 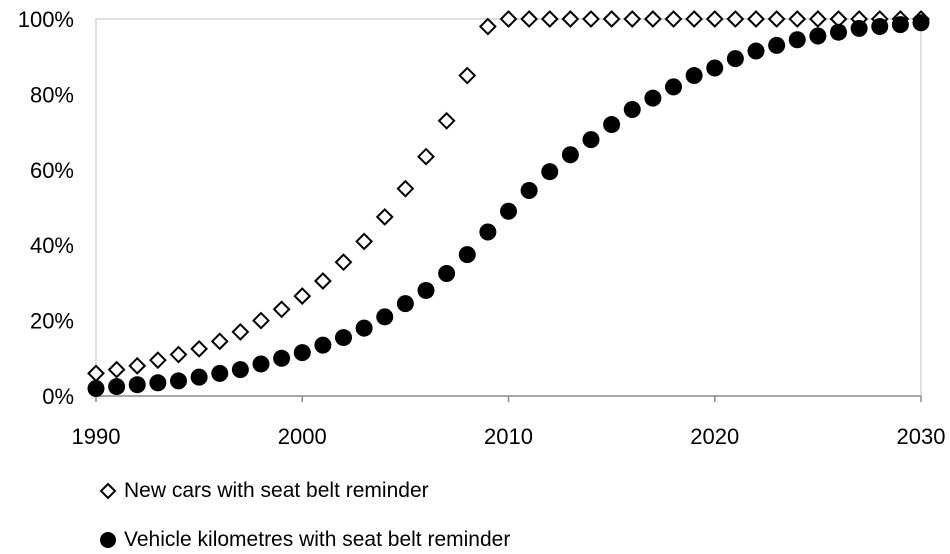 What do you see at coordinates (108, 540) in the screenshot?
I see `filled-circle-icon` at bounding box center [108, 540].